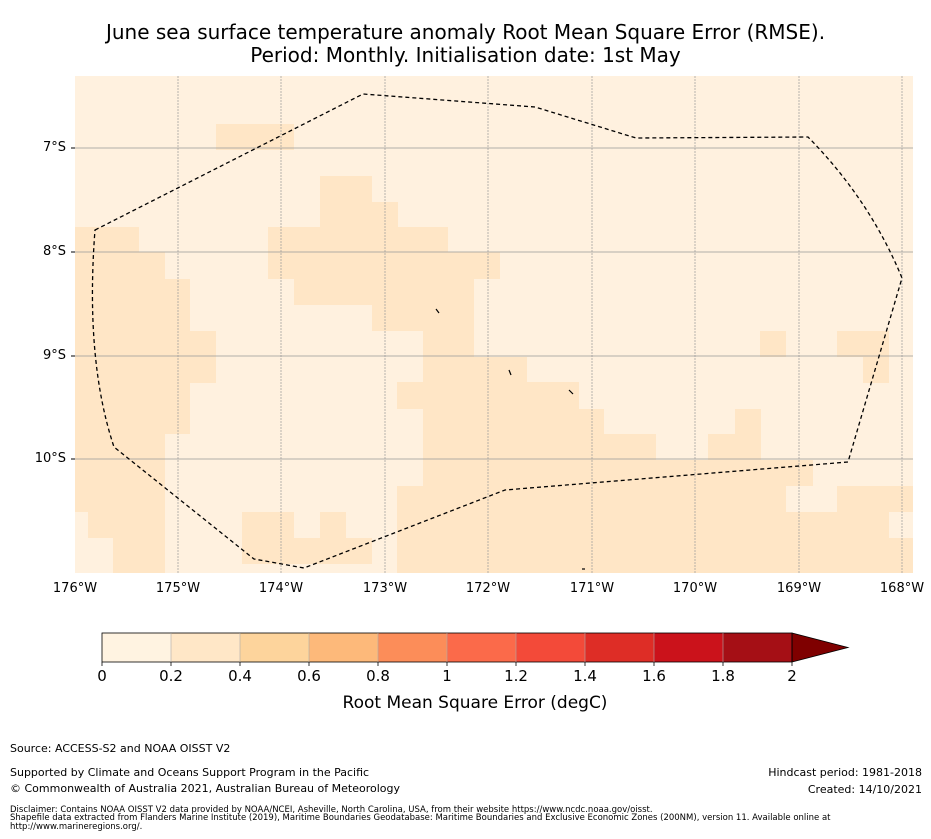 The width and height of the screenshot is (931, 839). I want to click on colorbar-tick-label: 1.4, so click(585, 676).